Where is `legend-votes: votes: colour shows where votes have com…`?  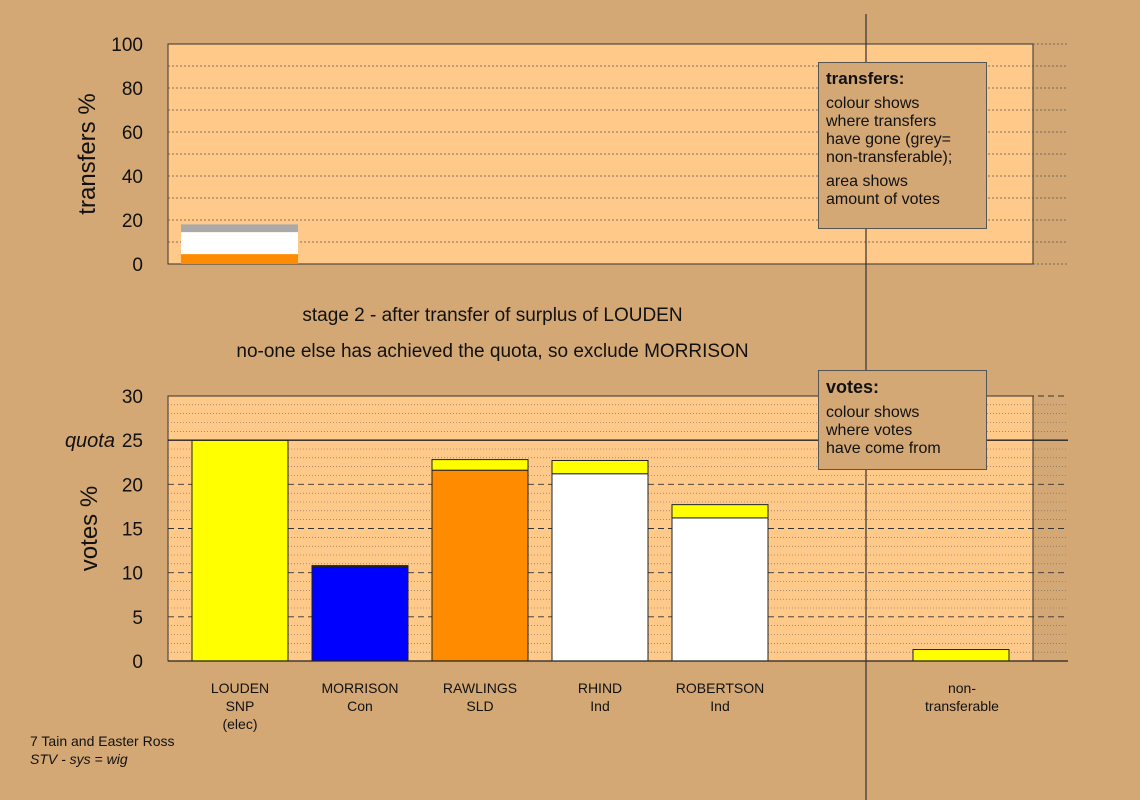
legend-votes: votes: colour shows where votes have com… is located at coordinates (902, 420).